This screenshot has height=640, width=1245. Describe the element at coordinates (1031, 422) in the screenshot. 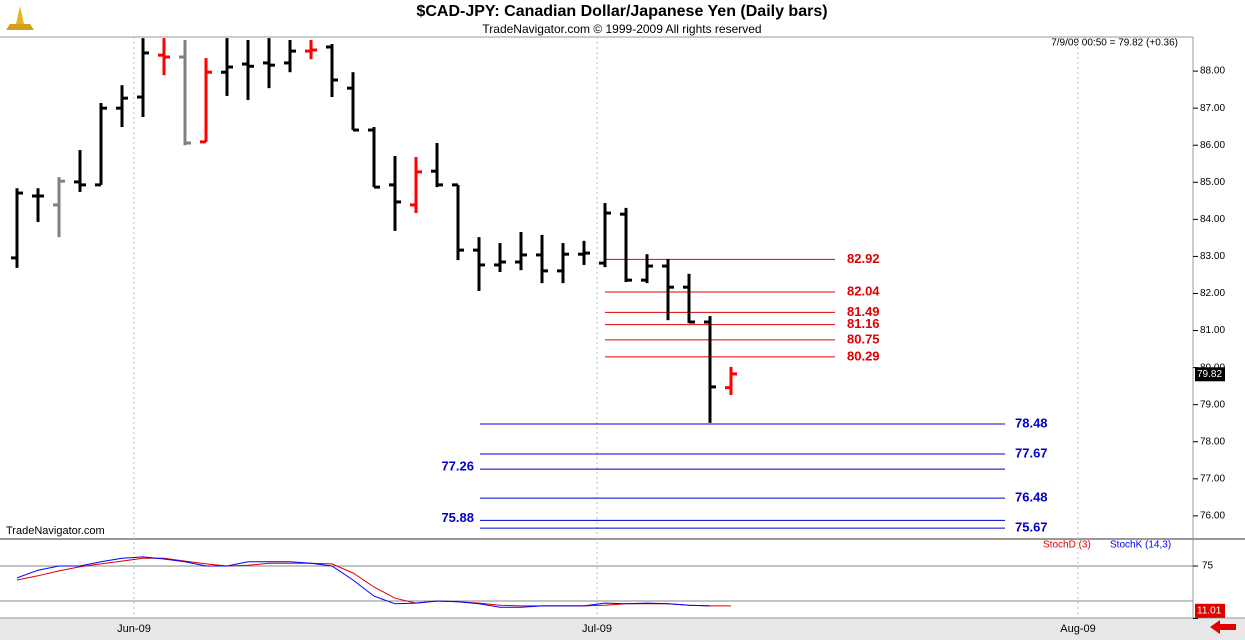

I see `level-label: 78.48` at that location.